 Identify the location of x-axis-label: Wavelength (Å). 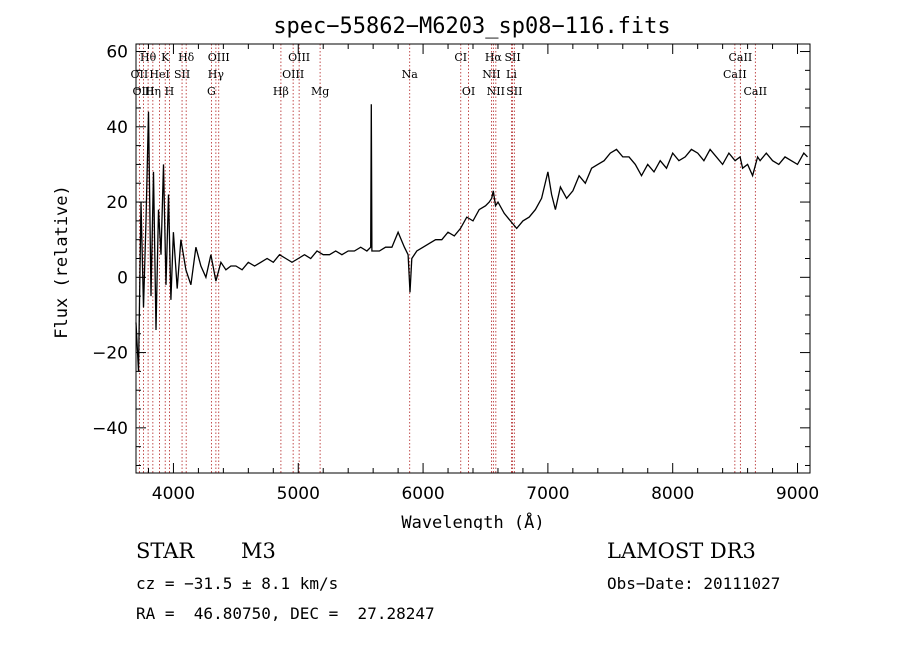
(472, 520).